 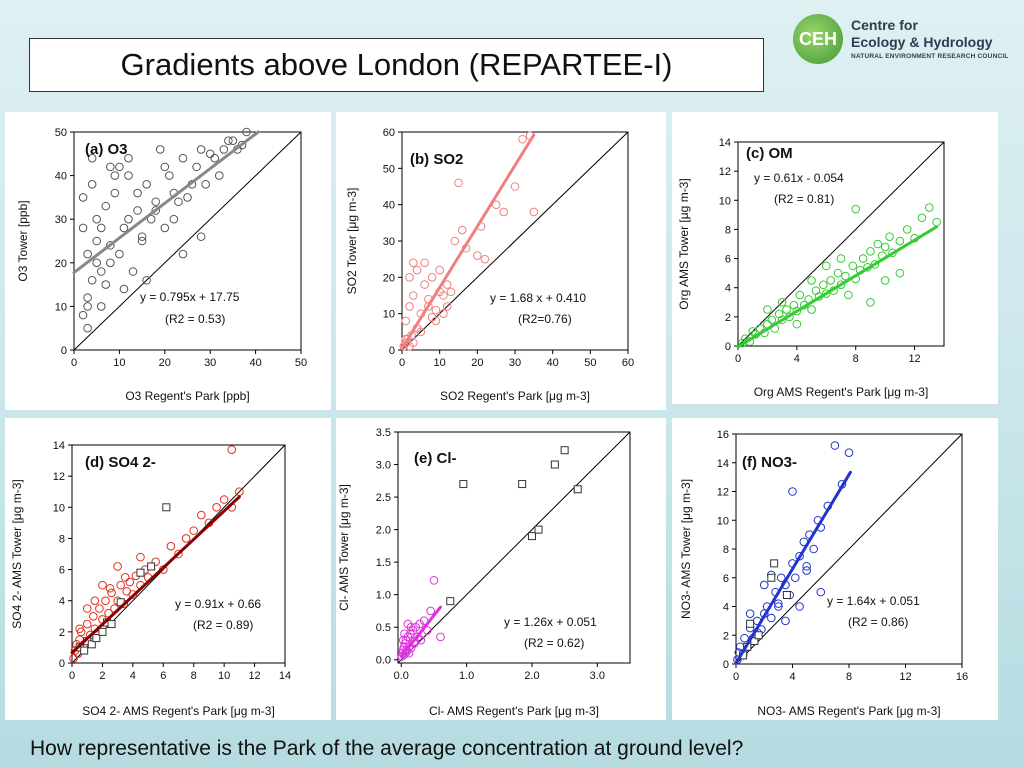 What do you see at coordinates (723, 435) in the screenshot?
I see `y-tick-label: 16` at bounding box center [723, 435].